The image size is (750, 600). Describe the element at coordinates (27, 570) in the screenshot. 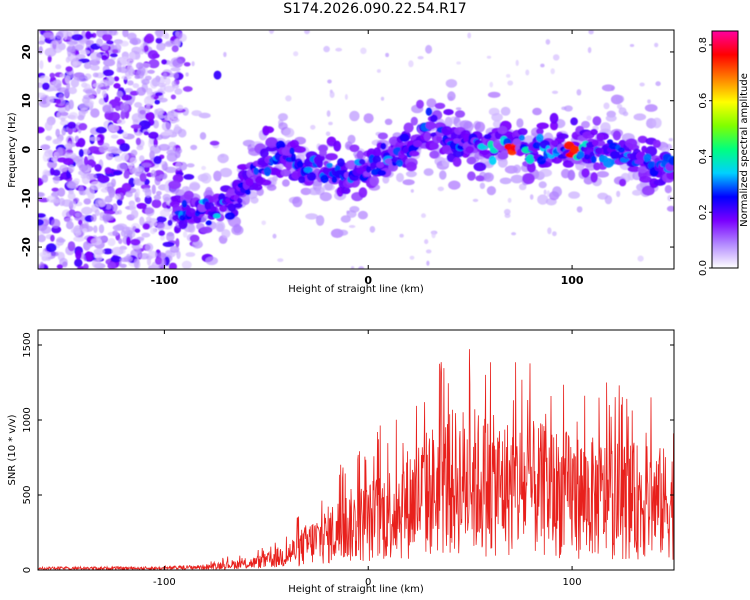

I see `y-tick-label: 0` at that location.